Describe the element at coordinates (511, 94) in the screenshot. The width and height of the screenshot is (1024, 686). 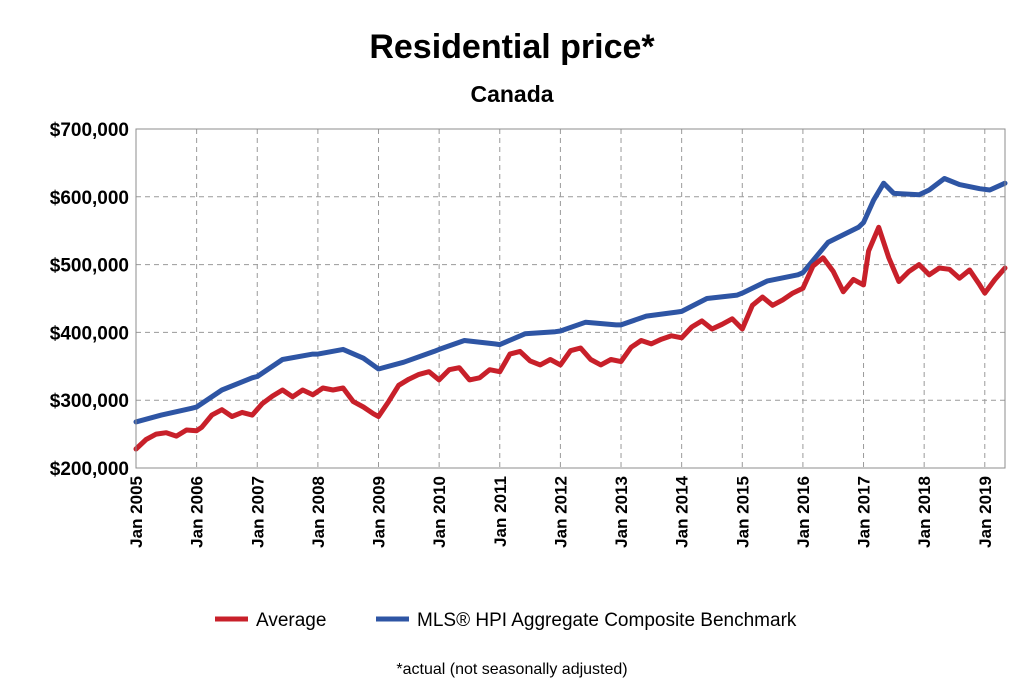
I see `chart-subtitle: Canada` at that location.